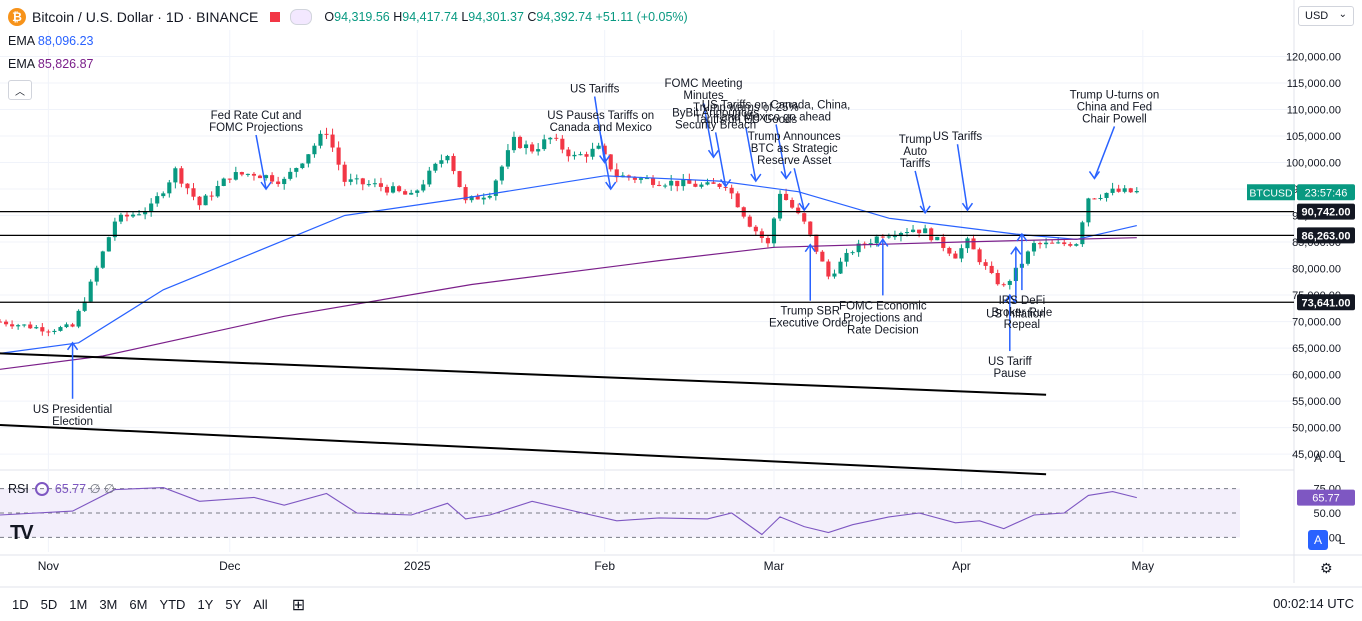 Image resolution: width=1362 pixels, height=621 pixels. Describe the element at coordinates (41, 488) in the screenshot. I see `rsi-settings-icon` at that location.